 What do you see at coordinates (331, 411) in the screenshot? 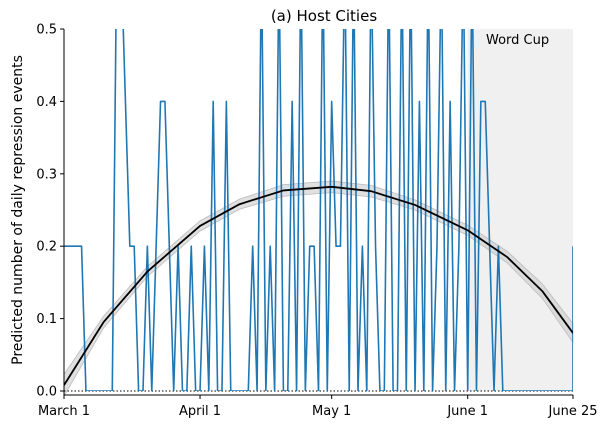
I see `x-tick-label: May 1` at bounding box center [331, 411].